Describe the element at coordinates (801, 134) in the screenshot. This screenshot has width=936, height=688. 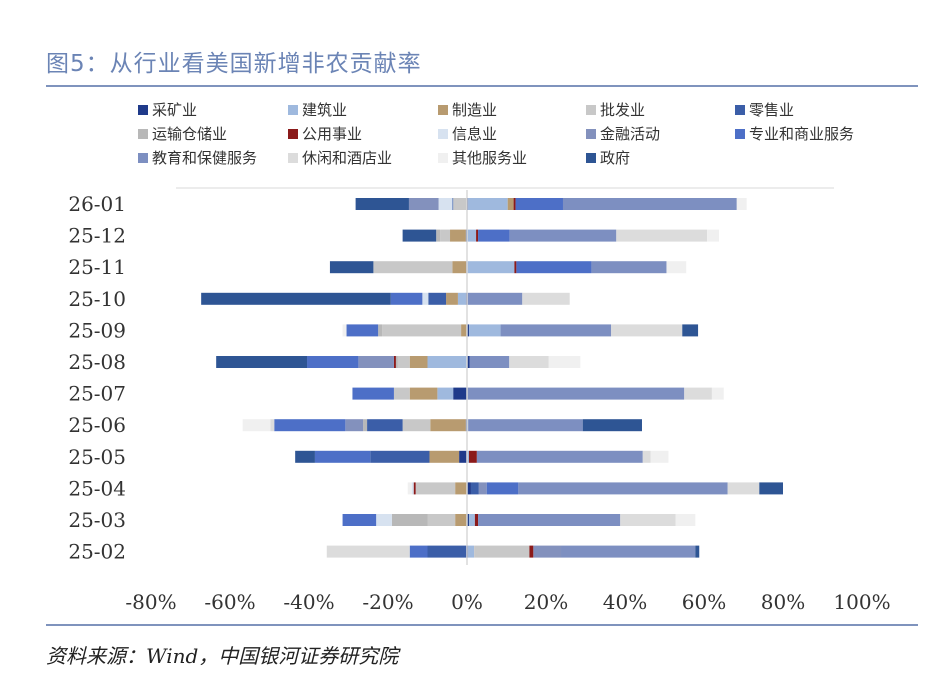
I see `legend-label: 专业和商业服务` at that location.